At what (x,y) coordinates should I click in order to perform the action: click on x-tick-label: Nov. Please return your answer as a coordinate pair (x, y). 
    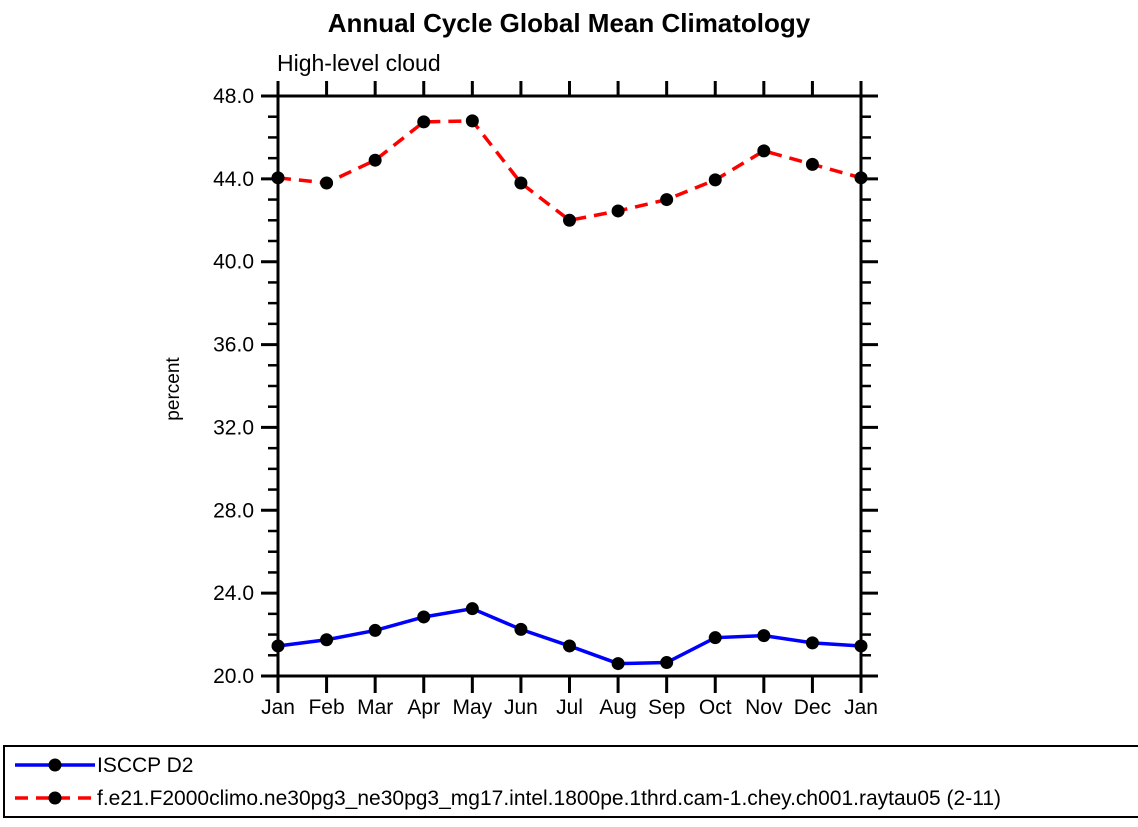
    Looking at the image, I should click on (764, 707).